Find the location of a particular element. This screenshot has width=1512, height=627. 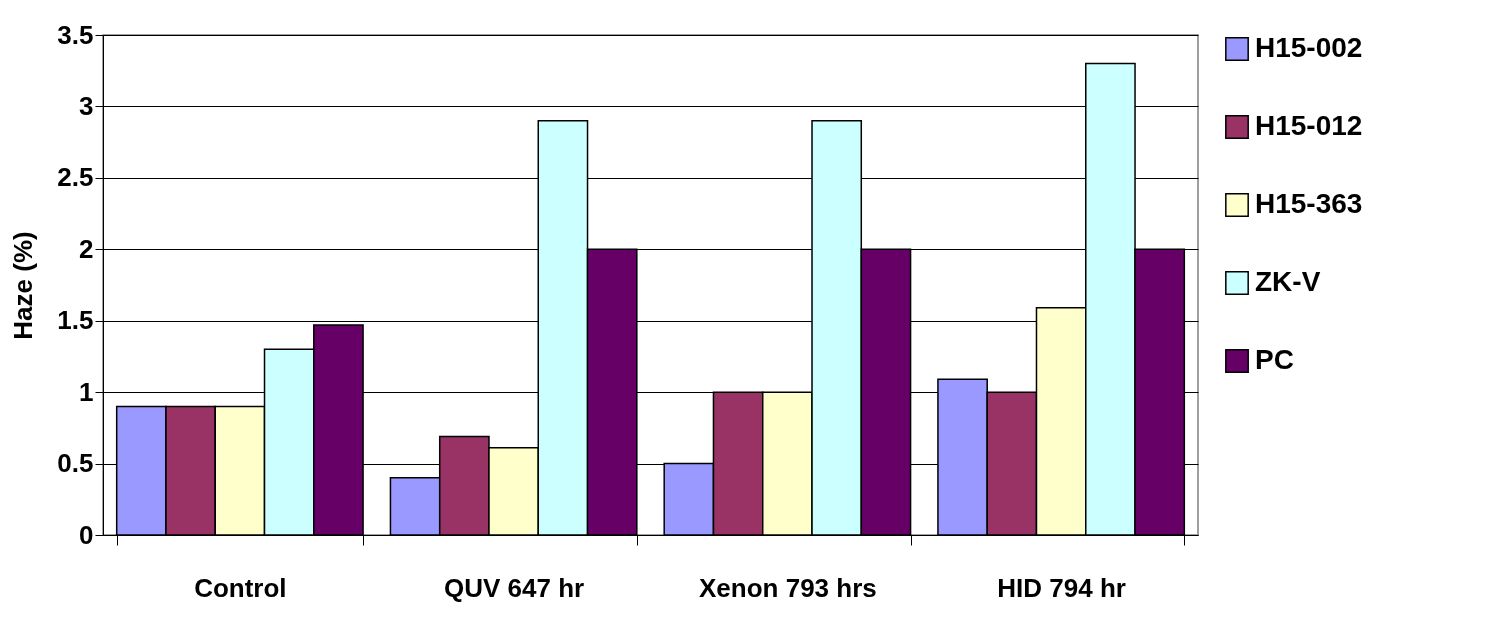

y-tick-label: 3 is located at coordinates (86, 105).